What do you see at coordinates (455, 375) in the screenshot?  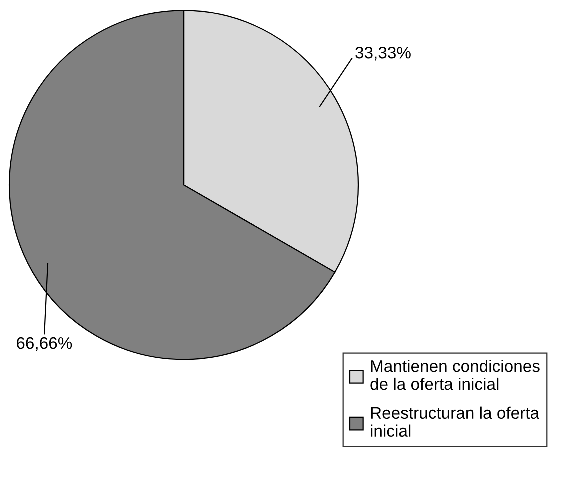 I see `legend-label: Mantienen condiciones de la oferta inicial` at bounding box center [455, 375].